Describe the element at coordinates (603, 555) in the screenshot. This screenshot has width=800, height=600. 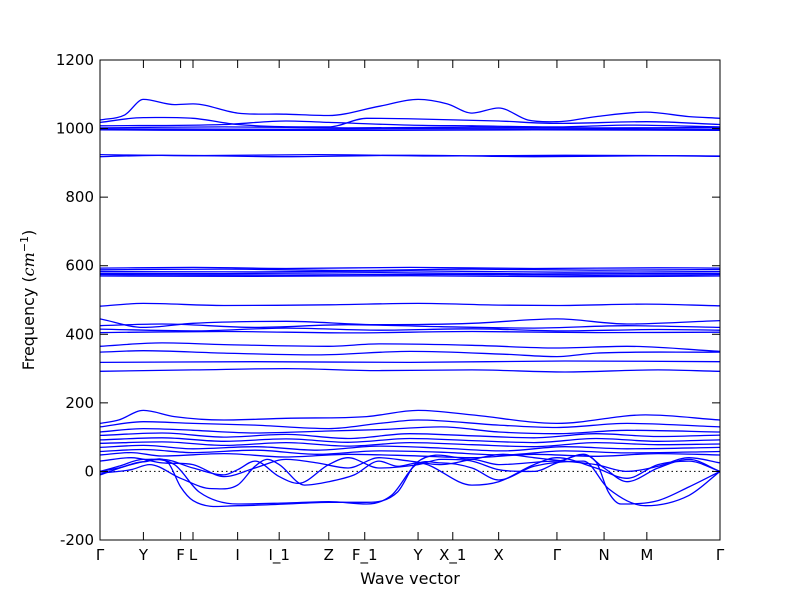
I see `x-tick-label: N` at that location.